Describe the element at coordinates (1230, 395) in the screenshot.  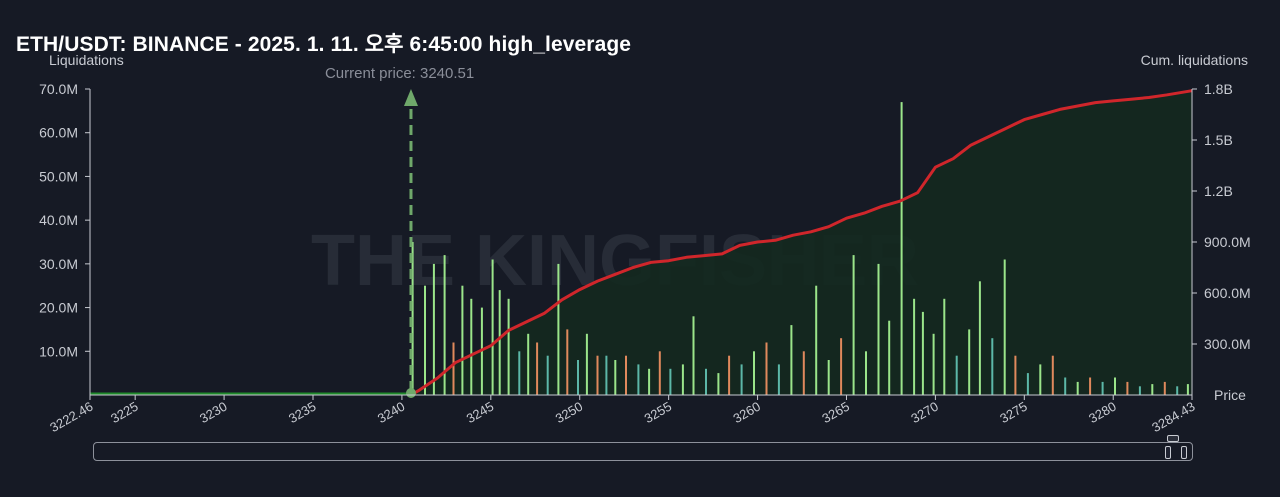
I see `x-axis-title: Price` at that location.